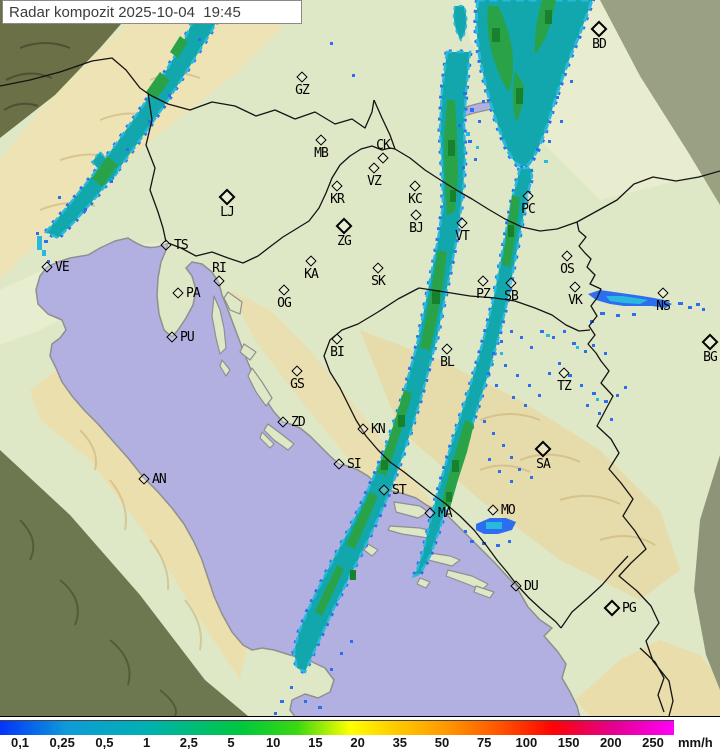 Image resolution: width=720 pixels, height=751 pixels. What do you see at coordinates (231, 742) in the screenshot?
I see `legend-value: 5` at bounding box center [231, 742].